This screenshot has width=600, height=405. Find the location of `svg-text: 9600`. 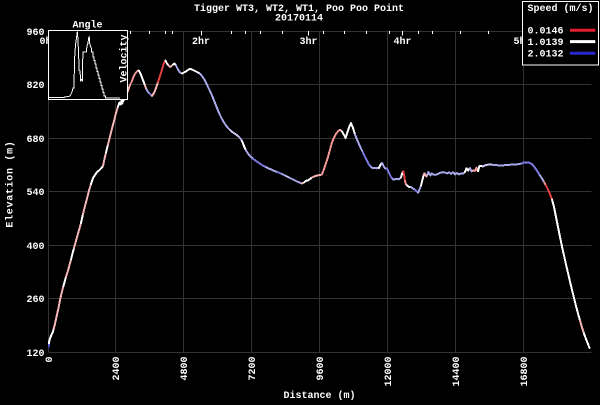

svg-text: 9600 is located at coordinates (321, 369).